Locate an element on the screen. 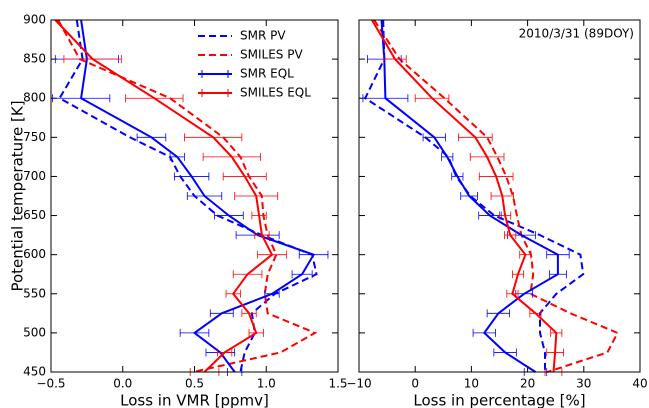 This screenshot has height=408, width=649. x-tick-label: 30 is located at coordinates (583, 384).